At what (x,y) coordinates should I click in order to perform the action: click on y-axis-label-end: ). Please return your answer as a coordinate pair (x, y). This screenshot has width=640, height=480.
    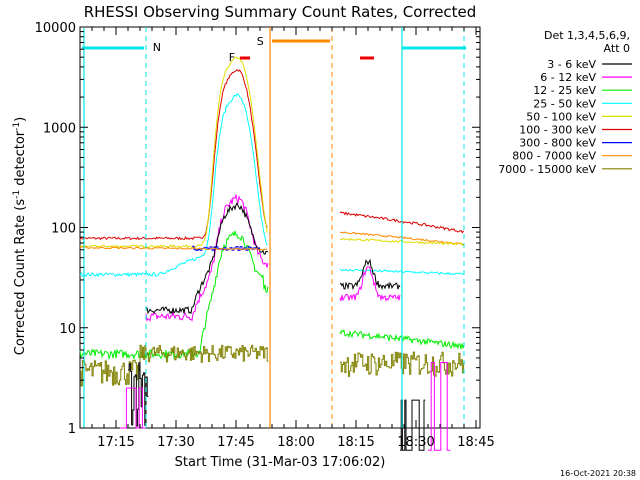
    Looking at the image, I should click on (20, 119).